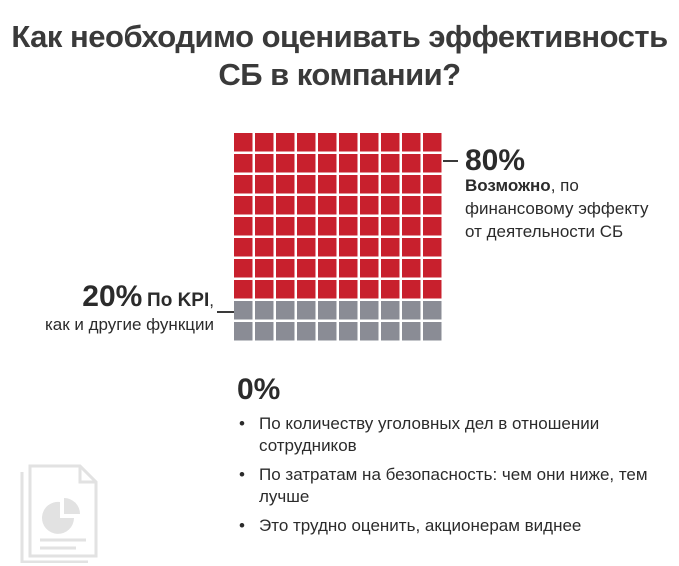 Image resolution: width=679 pixels, height=566 pixels. Describe the element at coordinates (508, 185) in the screenshot. I see `label-80-bold: Возможно` at that location.